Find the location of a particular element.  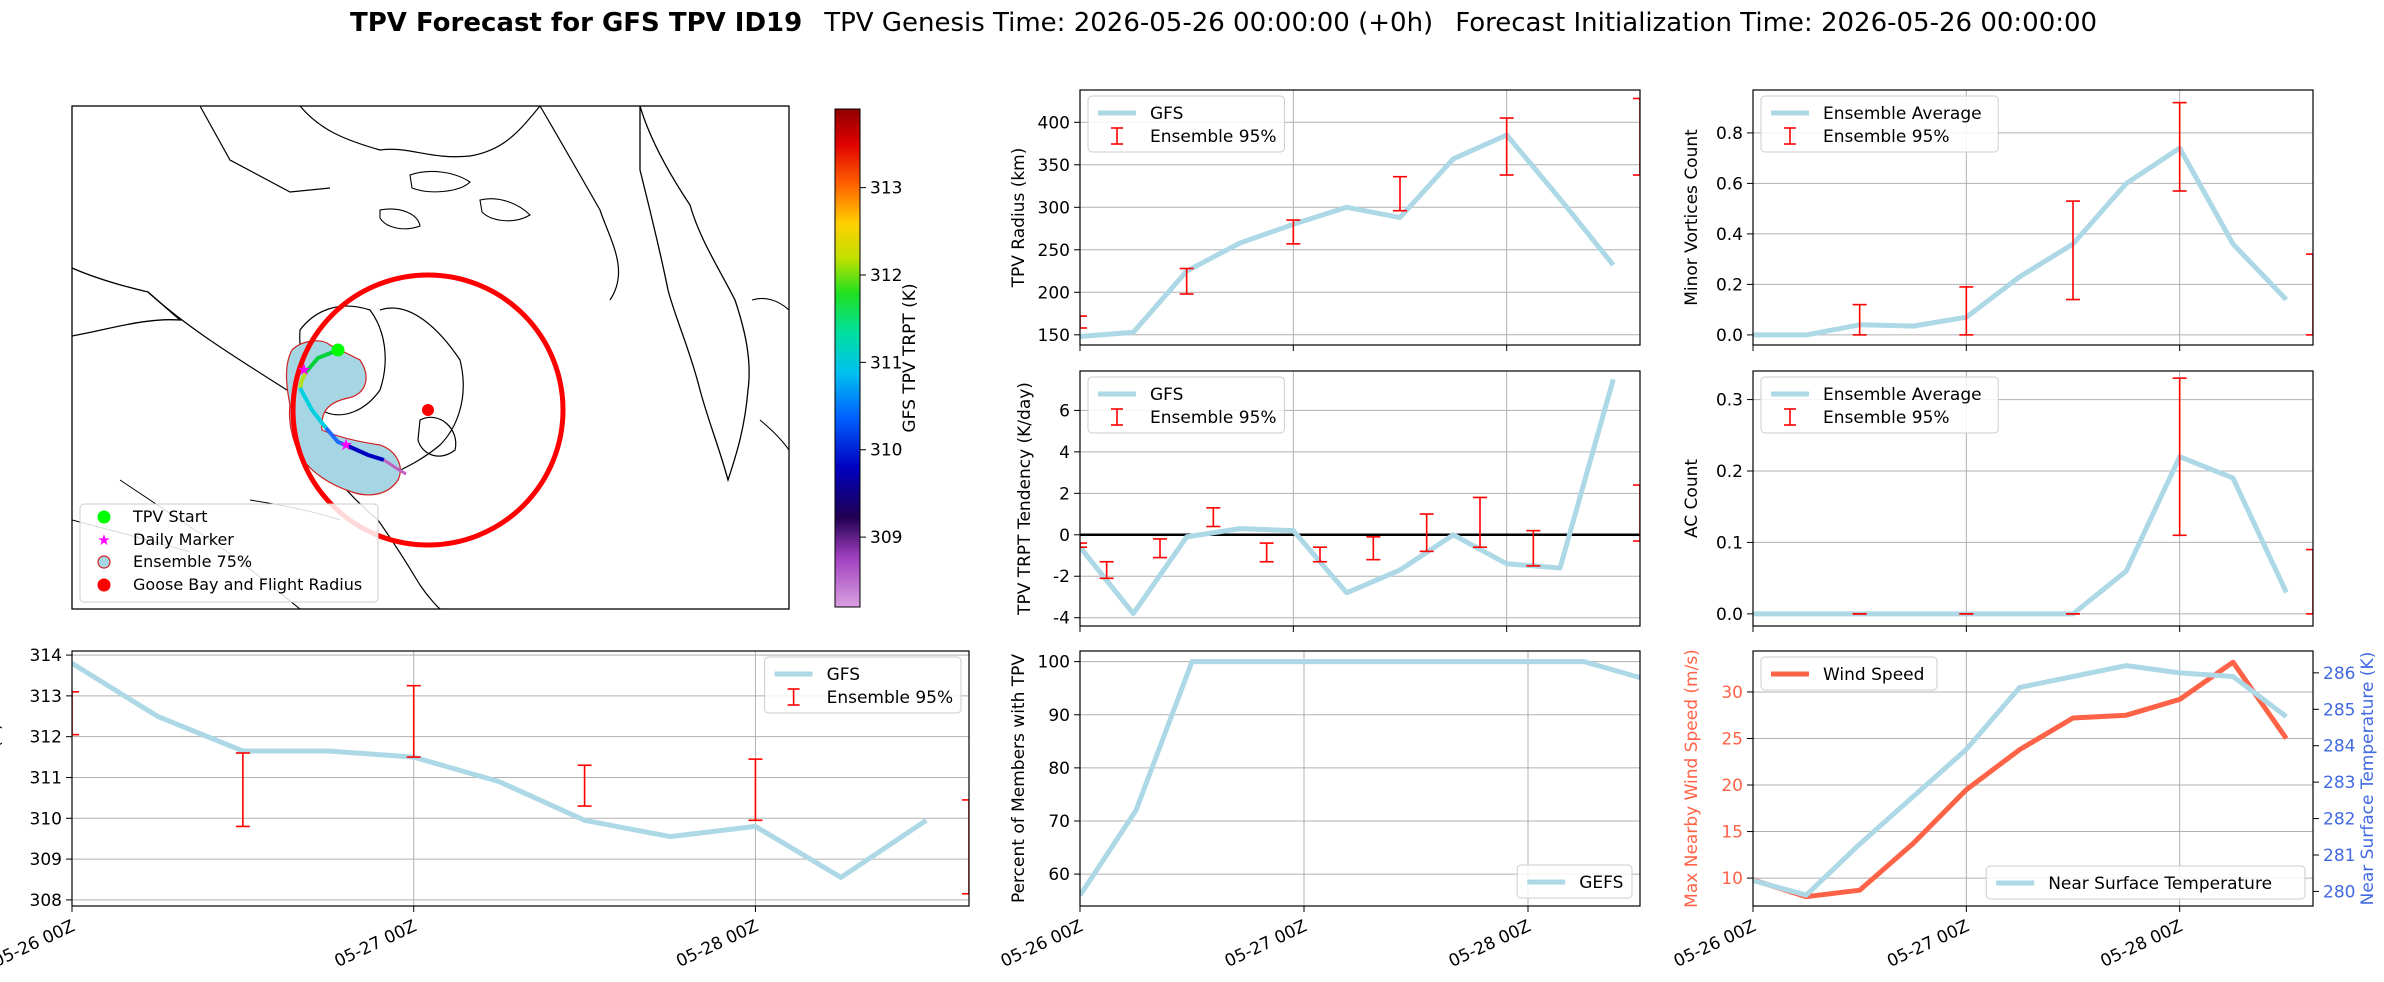

daily-marker-2: ★ is located at coordinates (346, 444).